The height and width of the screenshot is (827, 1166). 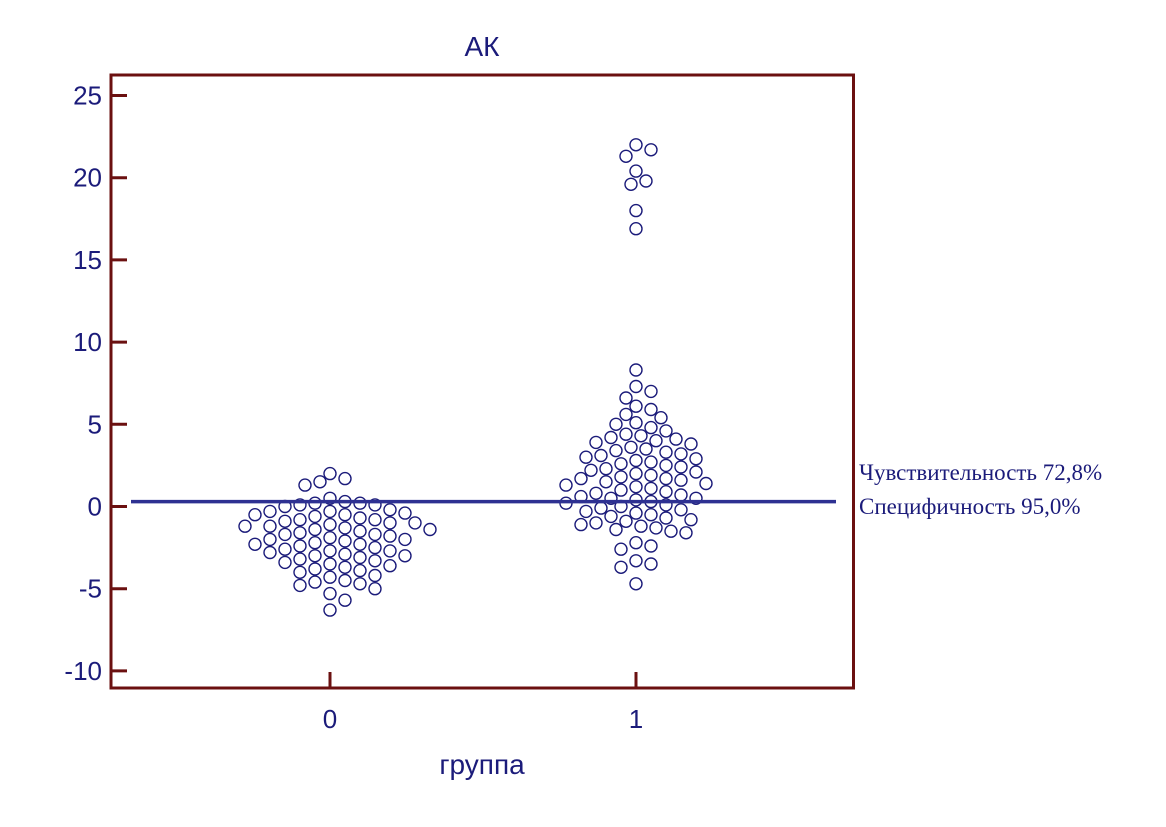 I want to click on specificity-annotation: Специфичность 95,0%, so click(x=970, y=506).